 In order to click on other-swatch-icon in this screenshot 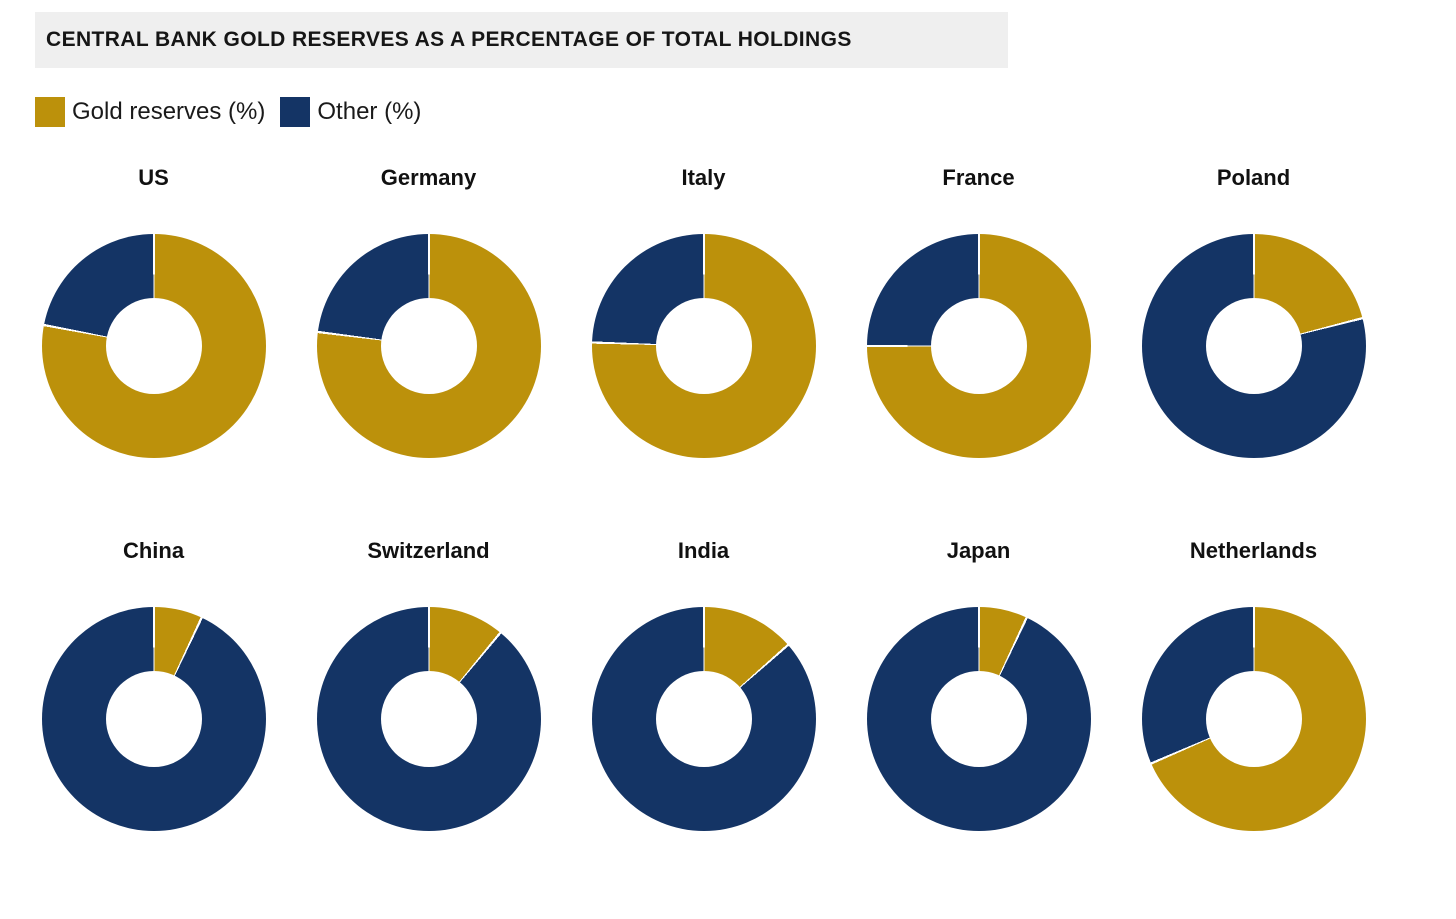, I will do `click(295, 112)`.